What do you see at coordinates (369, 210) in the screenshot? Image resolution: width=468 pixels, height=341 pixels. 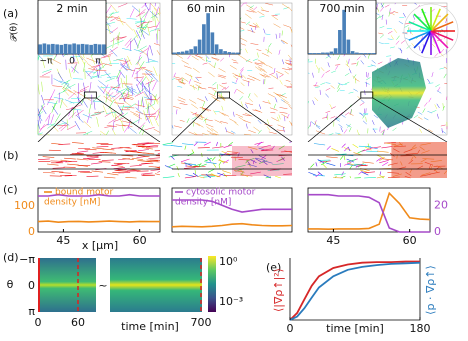 I see `plot-frame` at bounding box center [369, 210].